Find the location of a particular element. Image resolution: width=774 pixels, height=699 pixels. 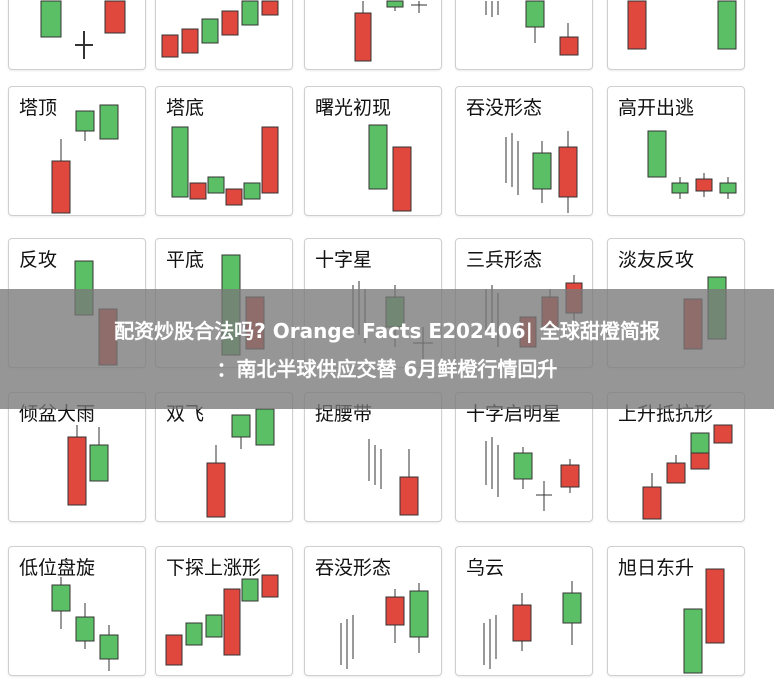

pattern-card: 旭日东升 is located at coordinates (676, 611).